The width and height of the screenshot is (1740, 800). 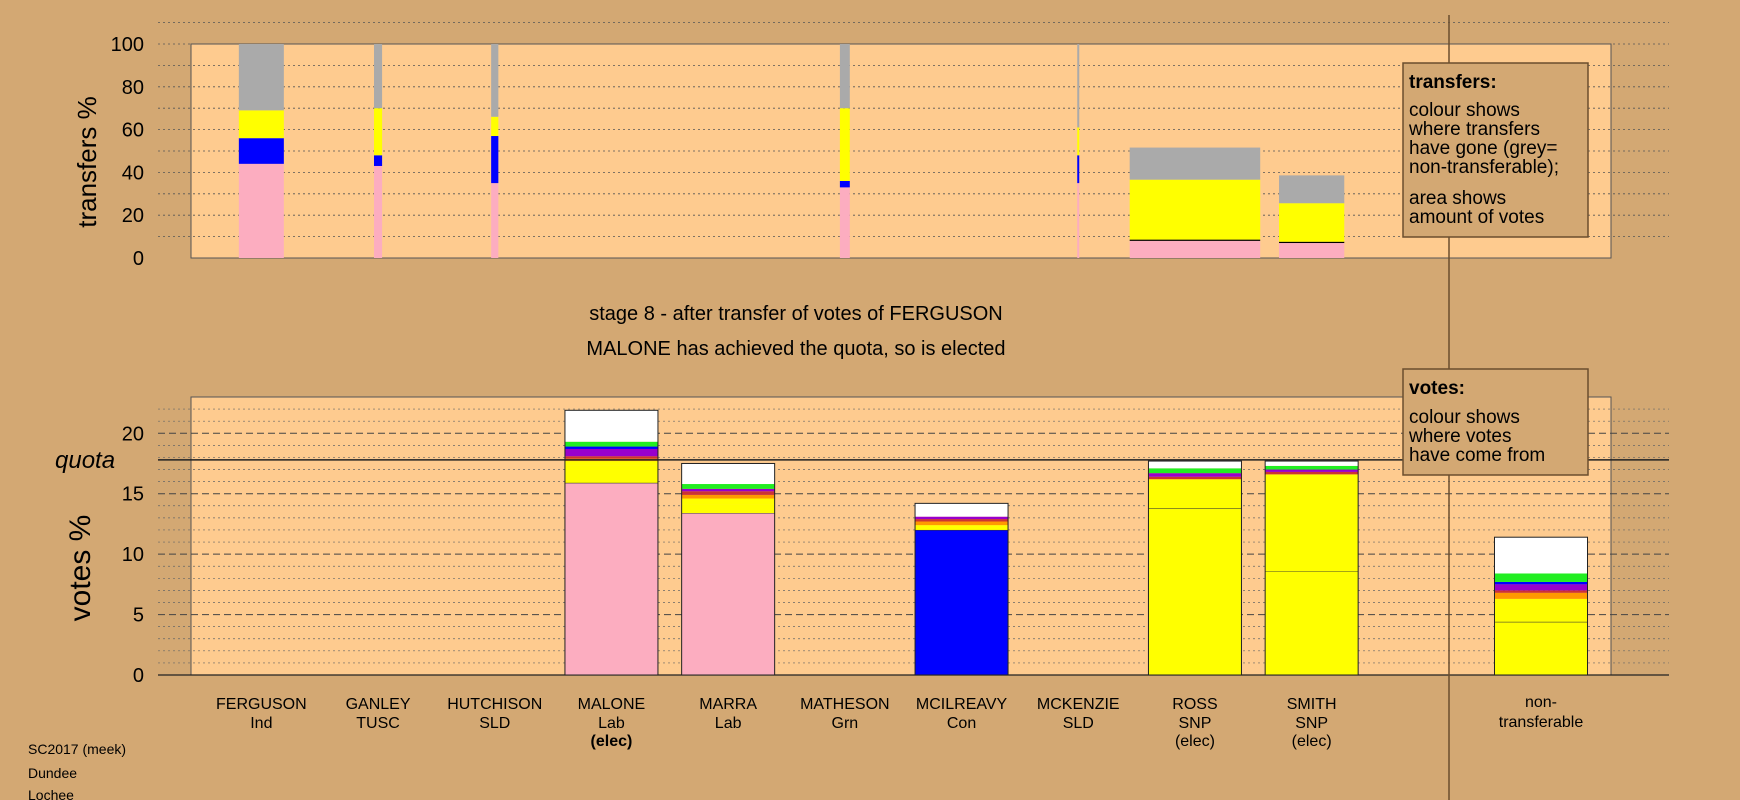 What do you see at coordinates (612, 704) in the screenshot?
I see `candidate-name: MALONE` at bounding box center [612, 704].